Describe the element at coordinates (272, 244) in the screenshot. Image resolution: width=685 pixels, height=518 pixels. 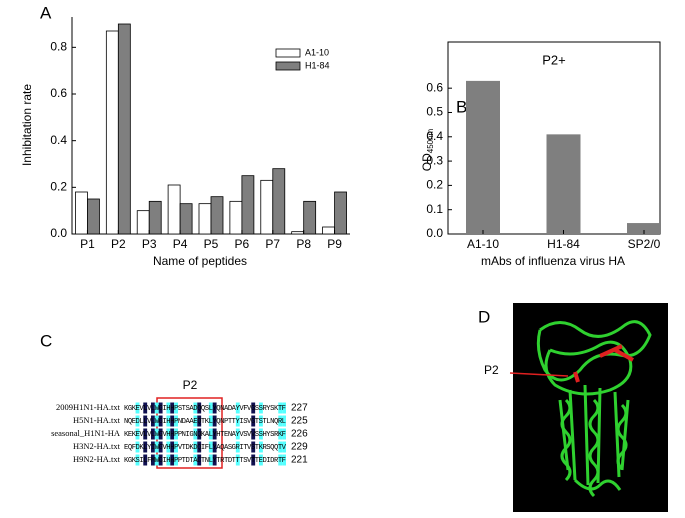
I see `x-tick-label: P7` at that location.